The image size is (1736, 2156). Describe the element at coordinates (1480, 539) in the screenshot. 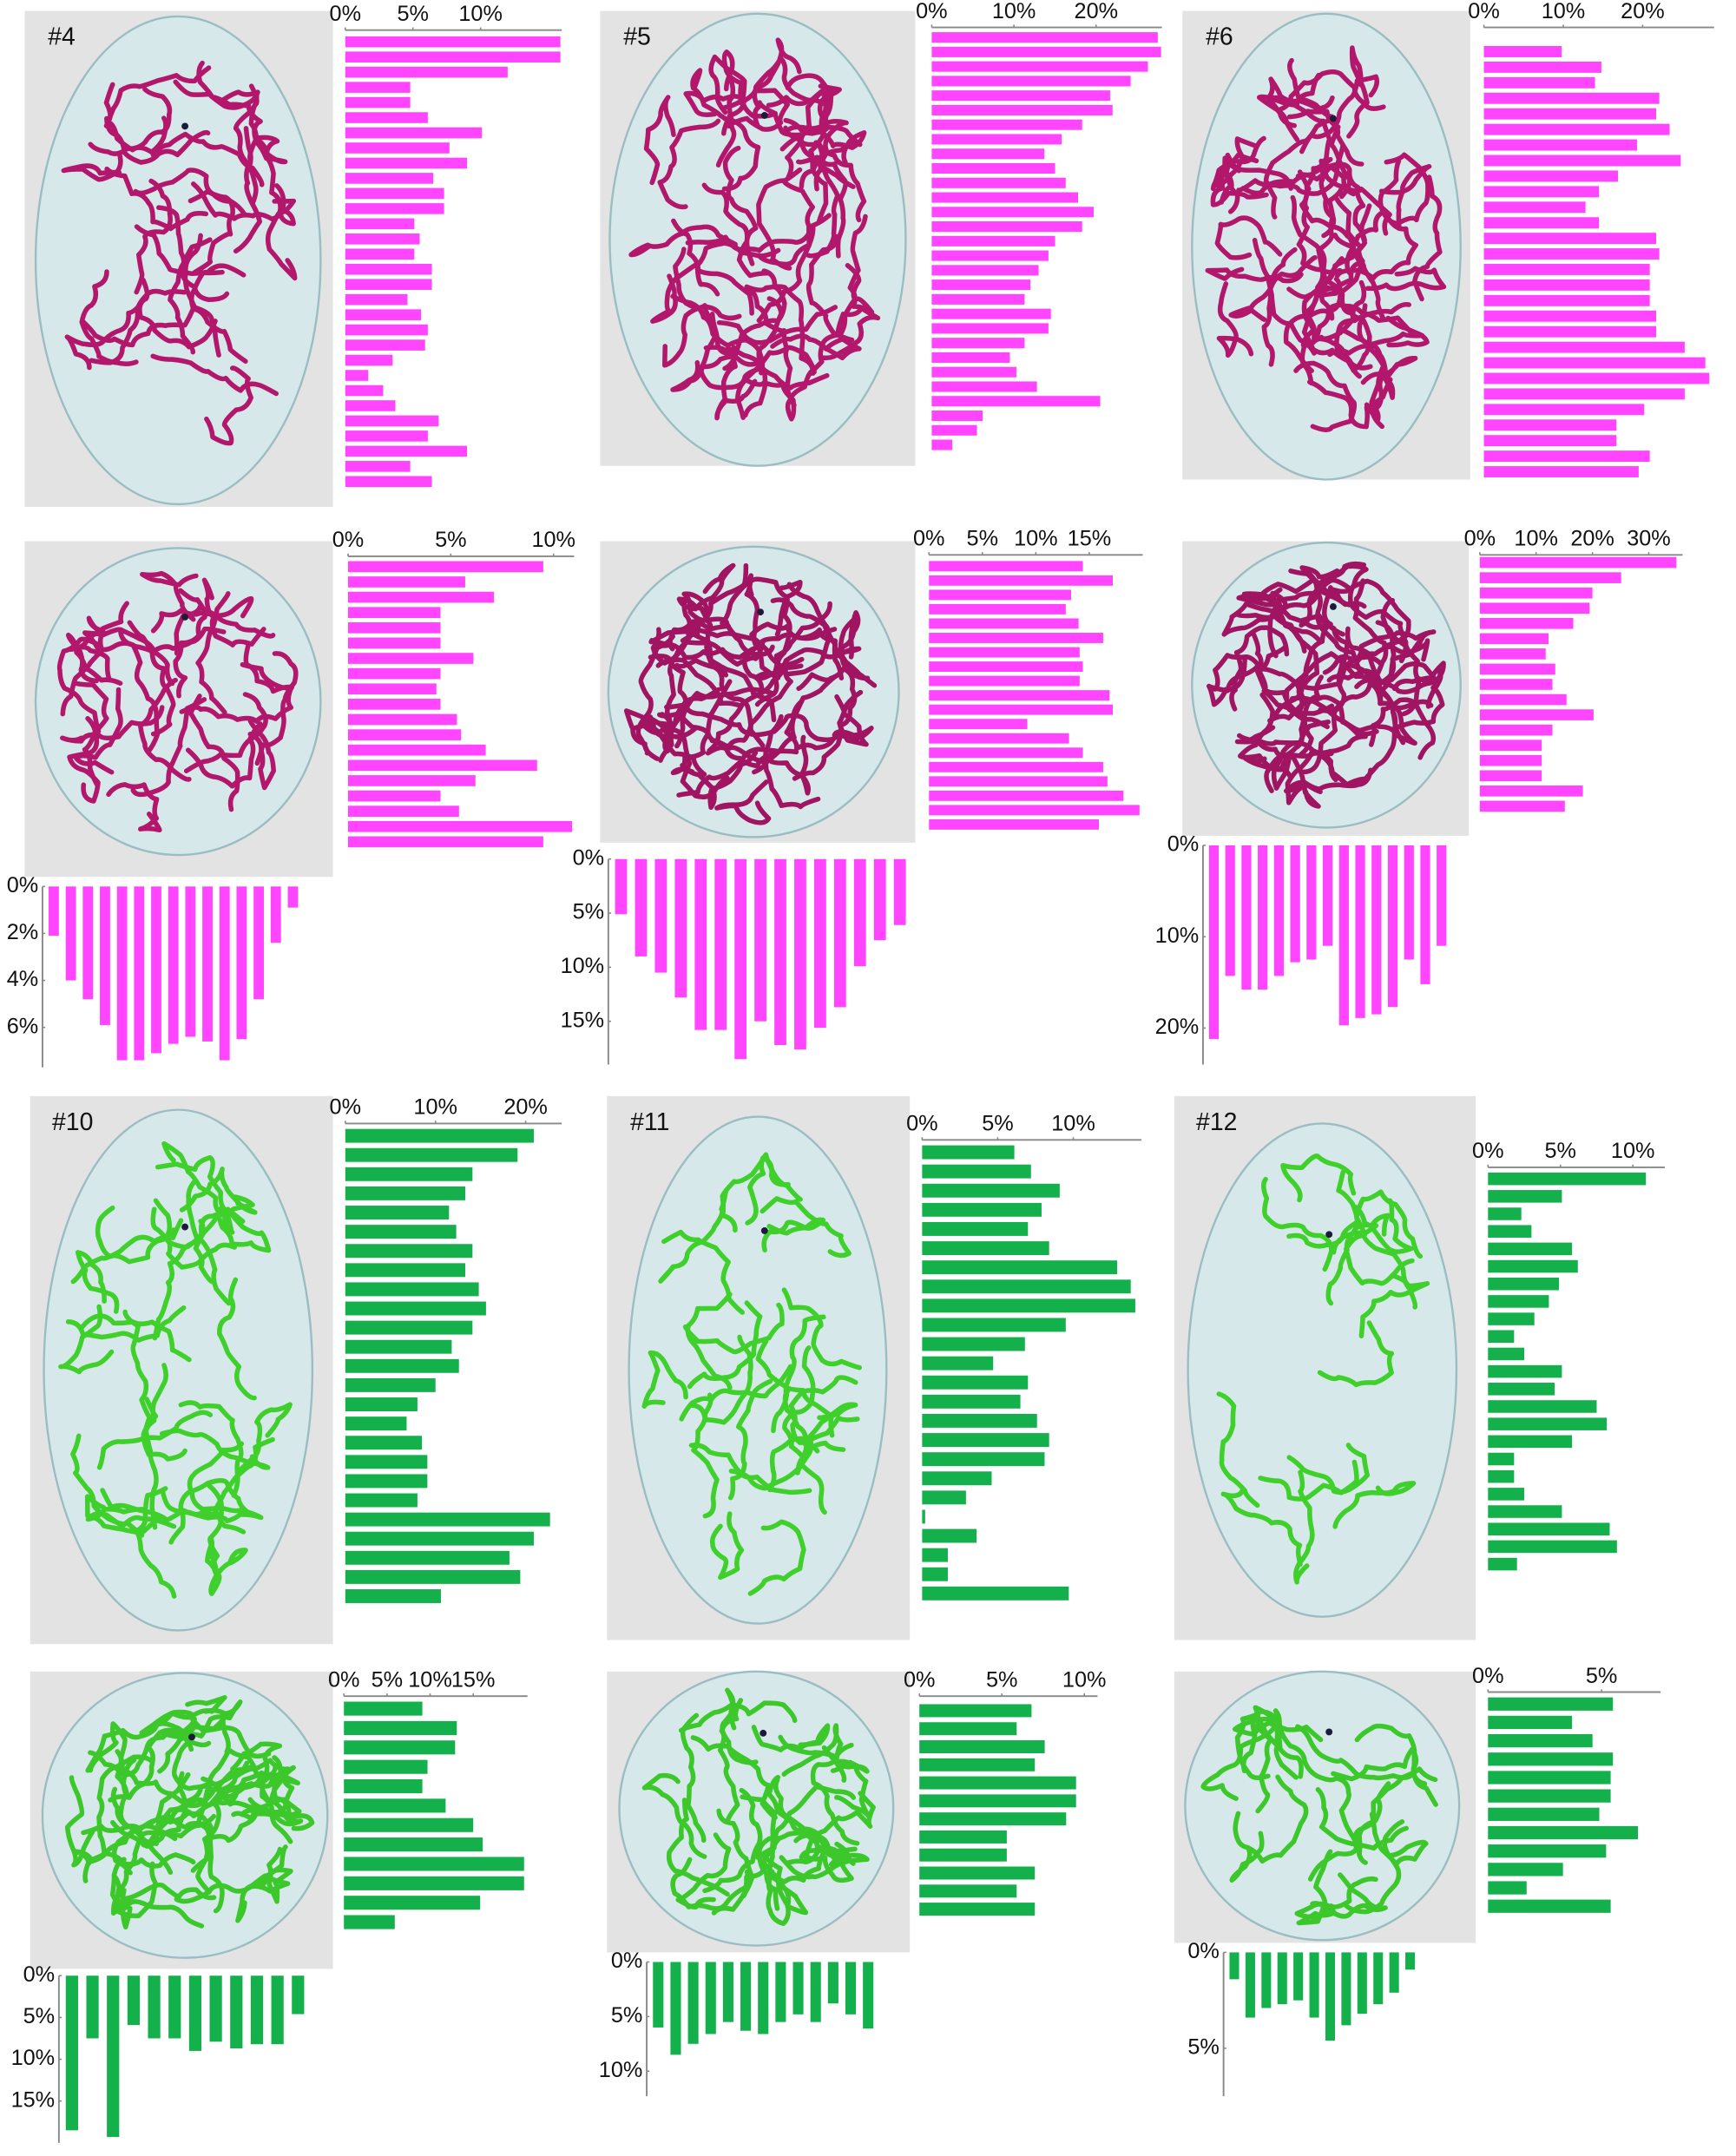

I see `x-tick-label: 0%` at that location.